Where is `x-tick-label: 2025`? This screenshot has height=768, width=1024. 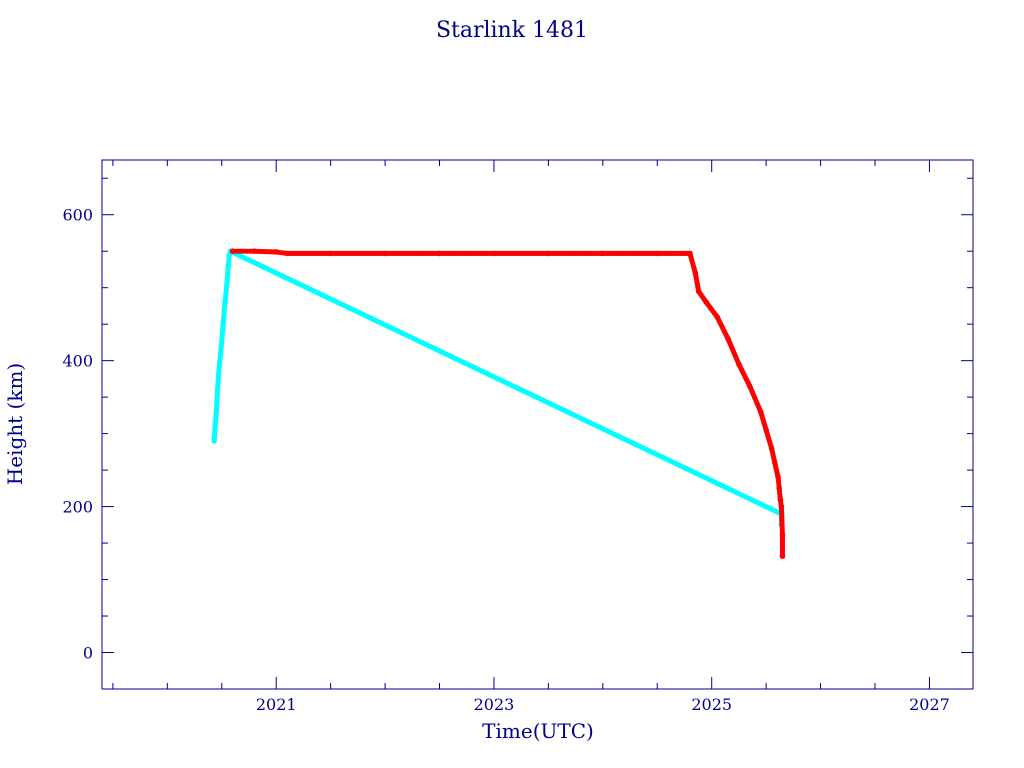
x-tick-label: 2025 is located at coordinates (711, 704).